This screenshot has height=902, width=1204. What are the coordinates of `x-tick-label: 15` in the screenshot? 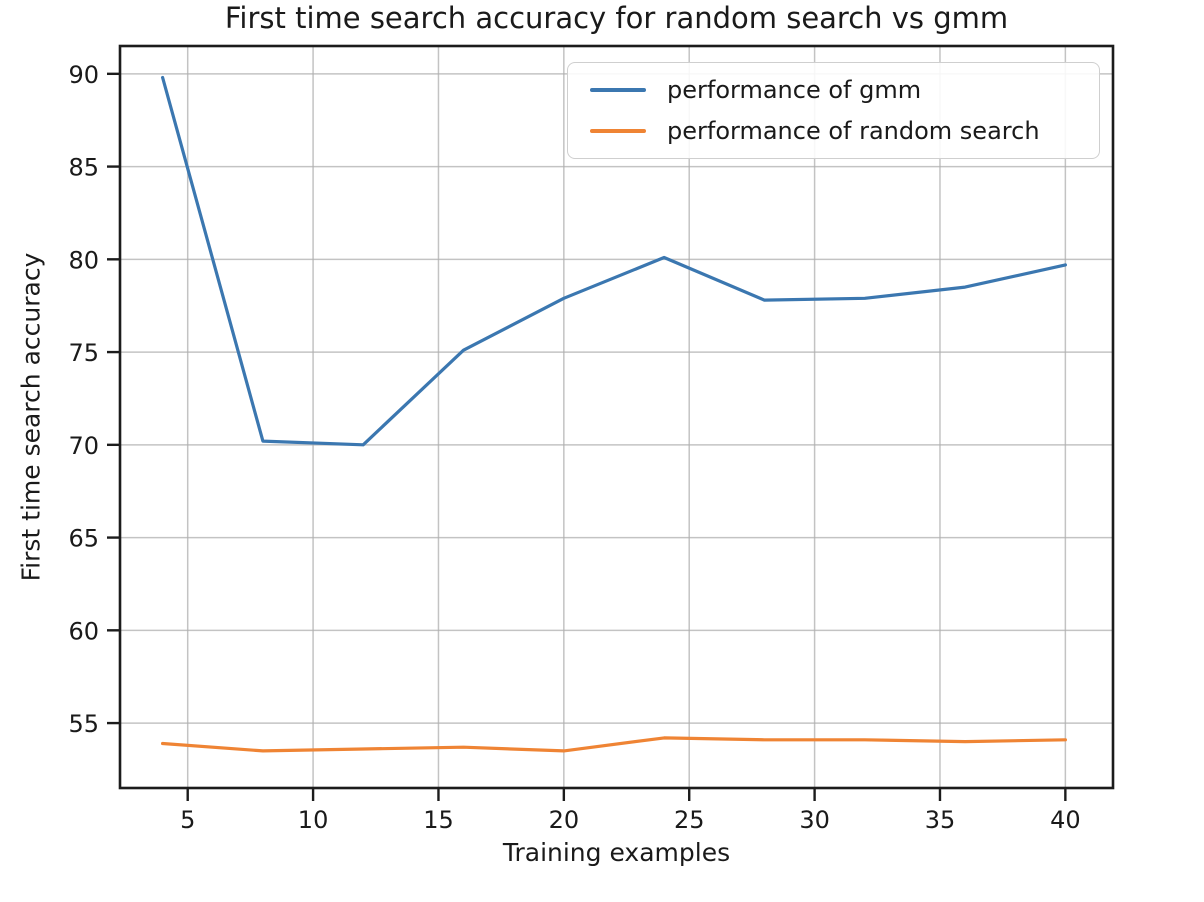 It's located at (438, 820).